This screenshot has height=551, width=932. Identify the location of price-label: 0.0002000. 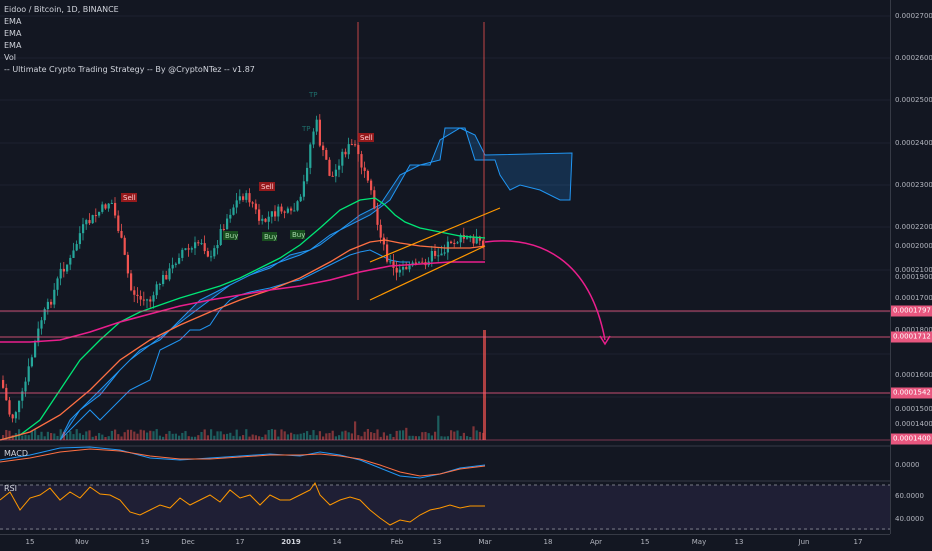
(913, 246).